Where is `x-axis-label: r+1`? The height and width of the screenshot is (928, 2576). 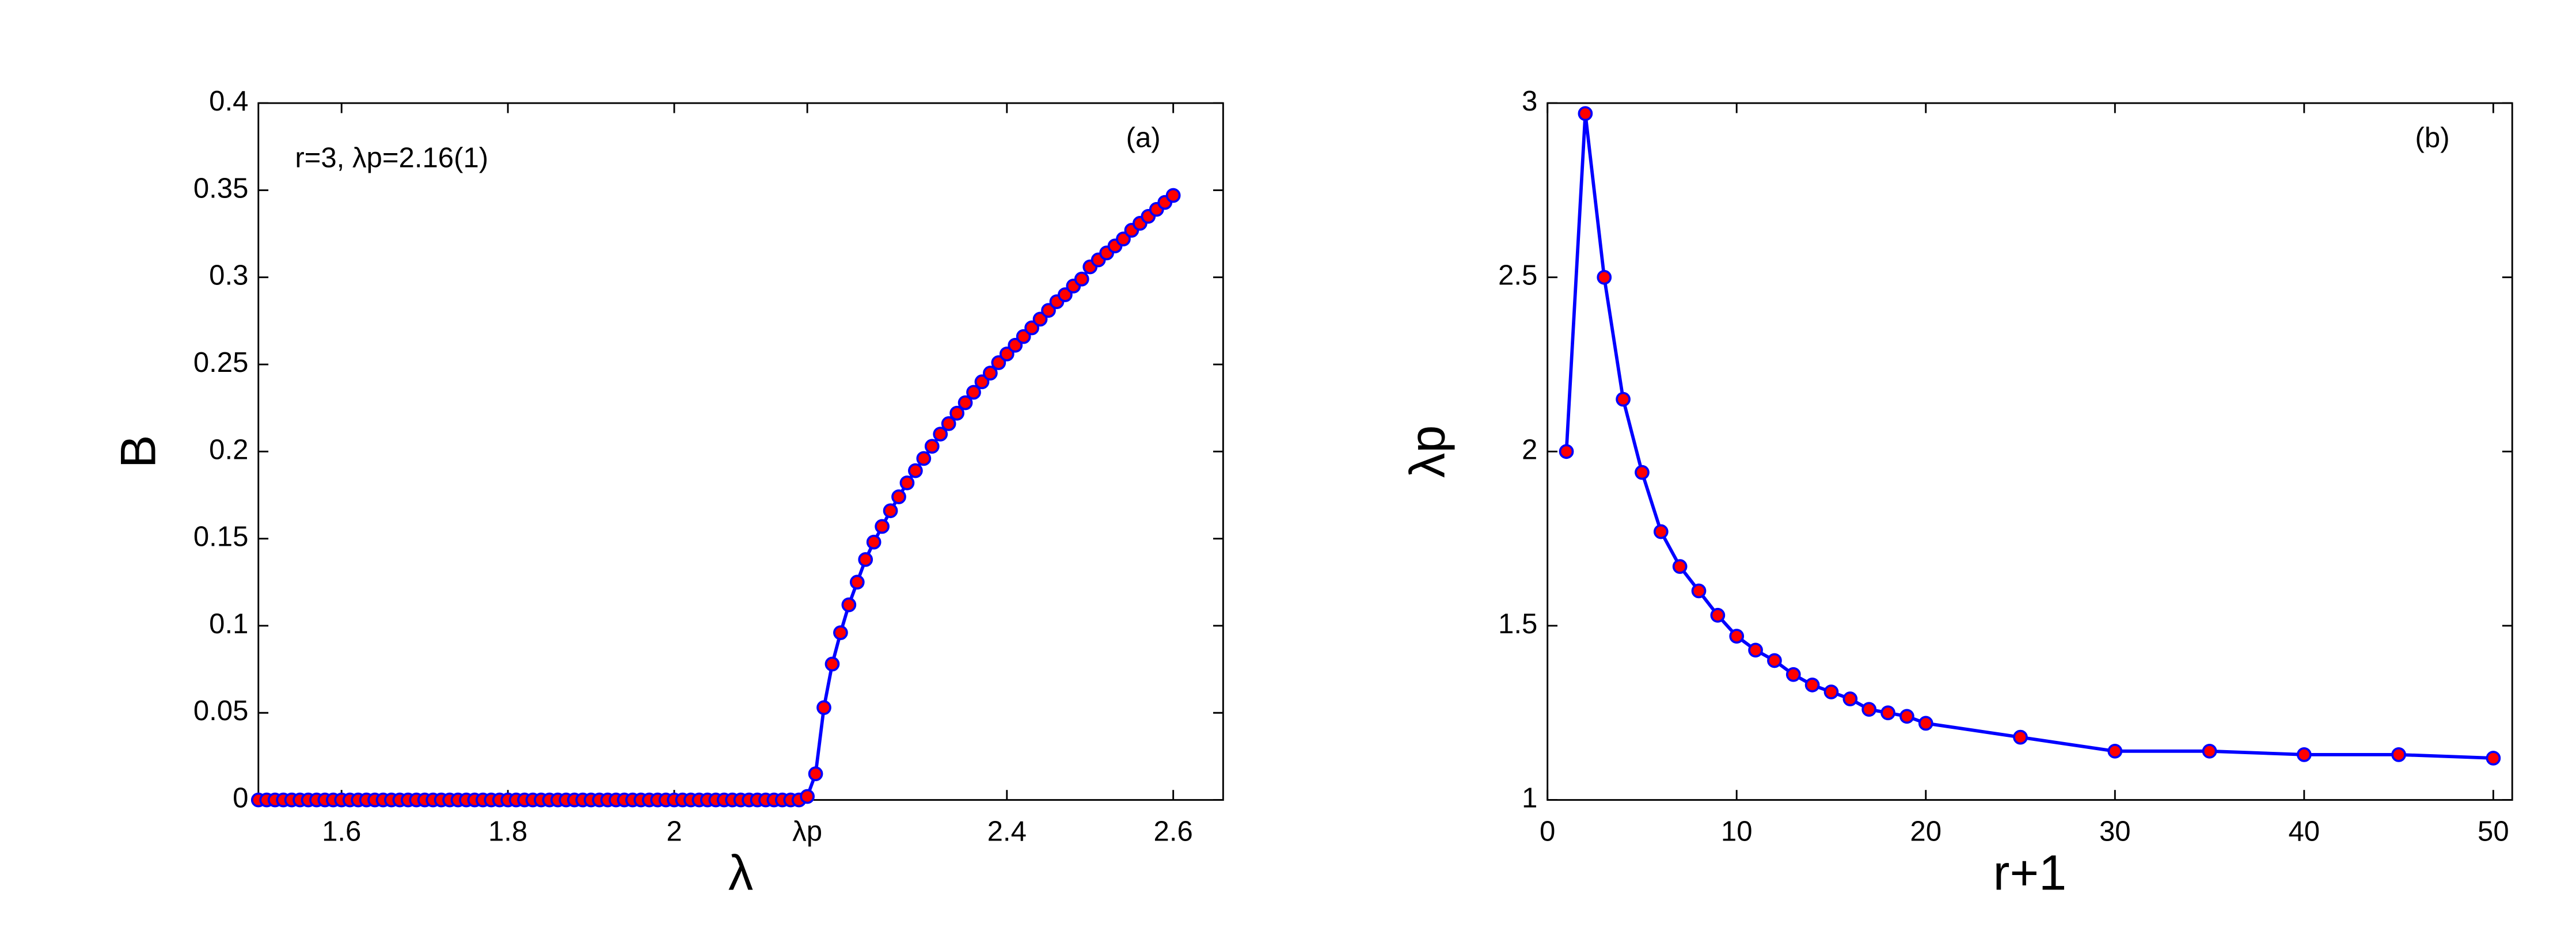 x-axis-label: r+1 is located at coordinates (2030, 872).